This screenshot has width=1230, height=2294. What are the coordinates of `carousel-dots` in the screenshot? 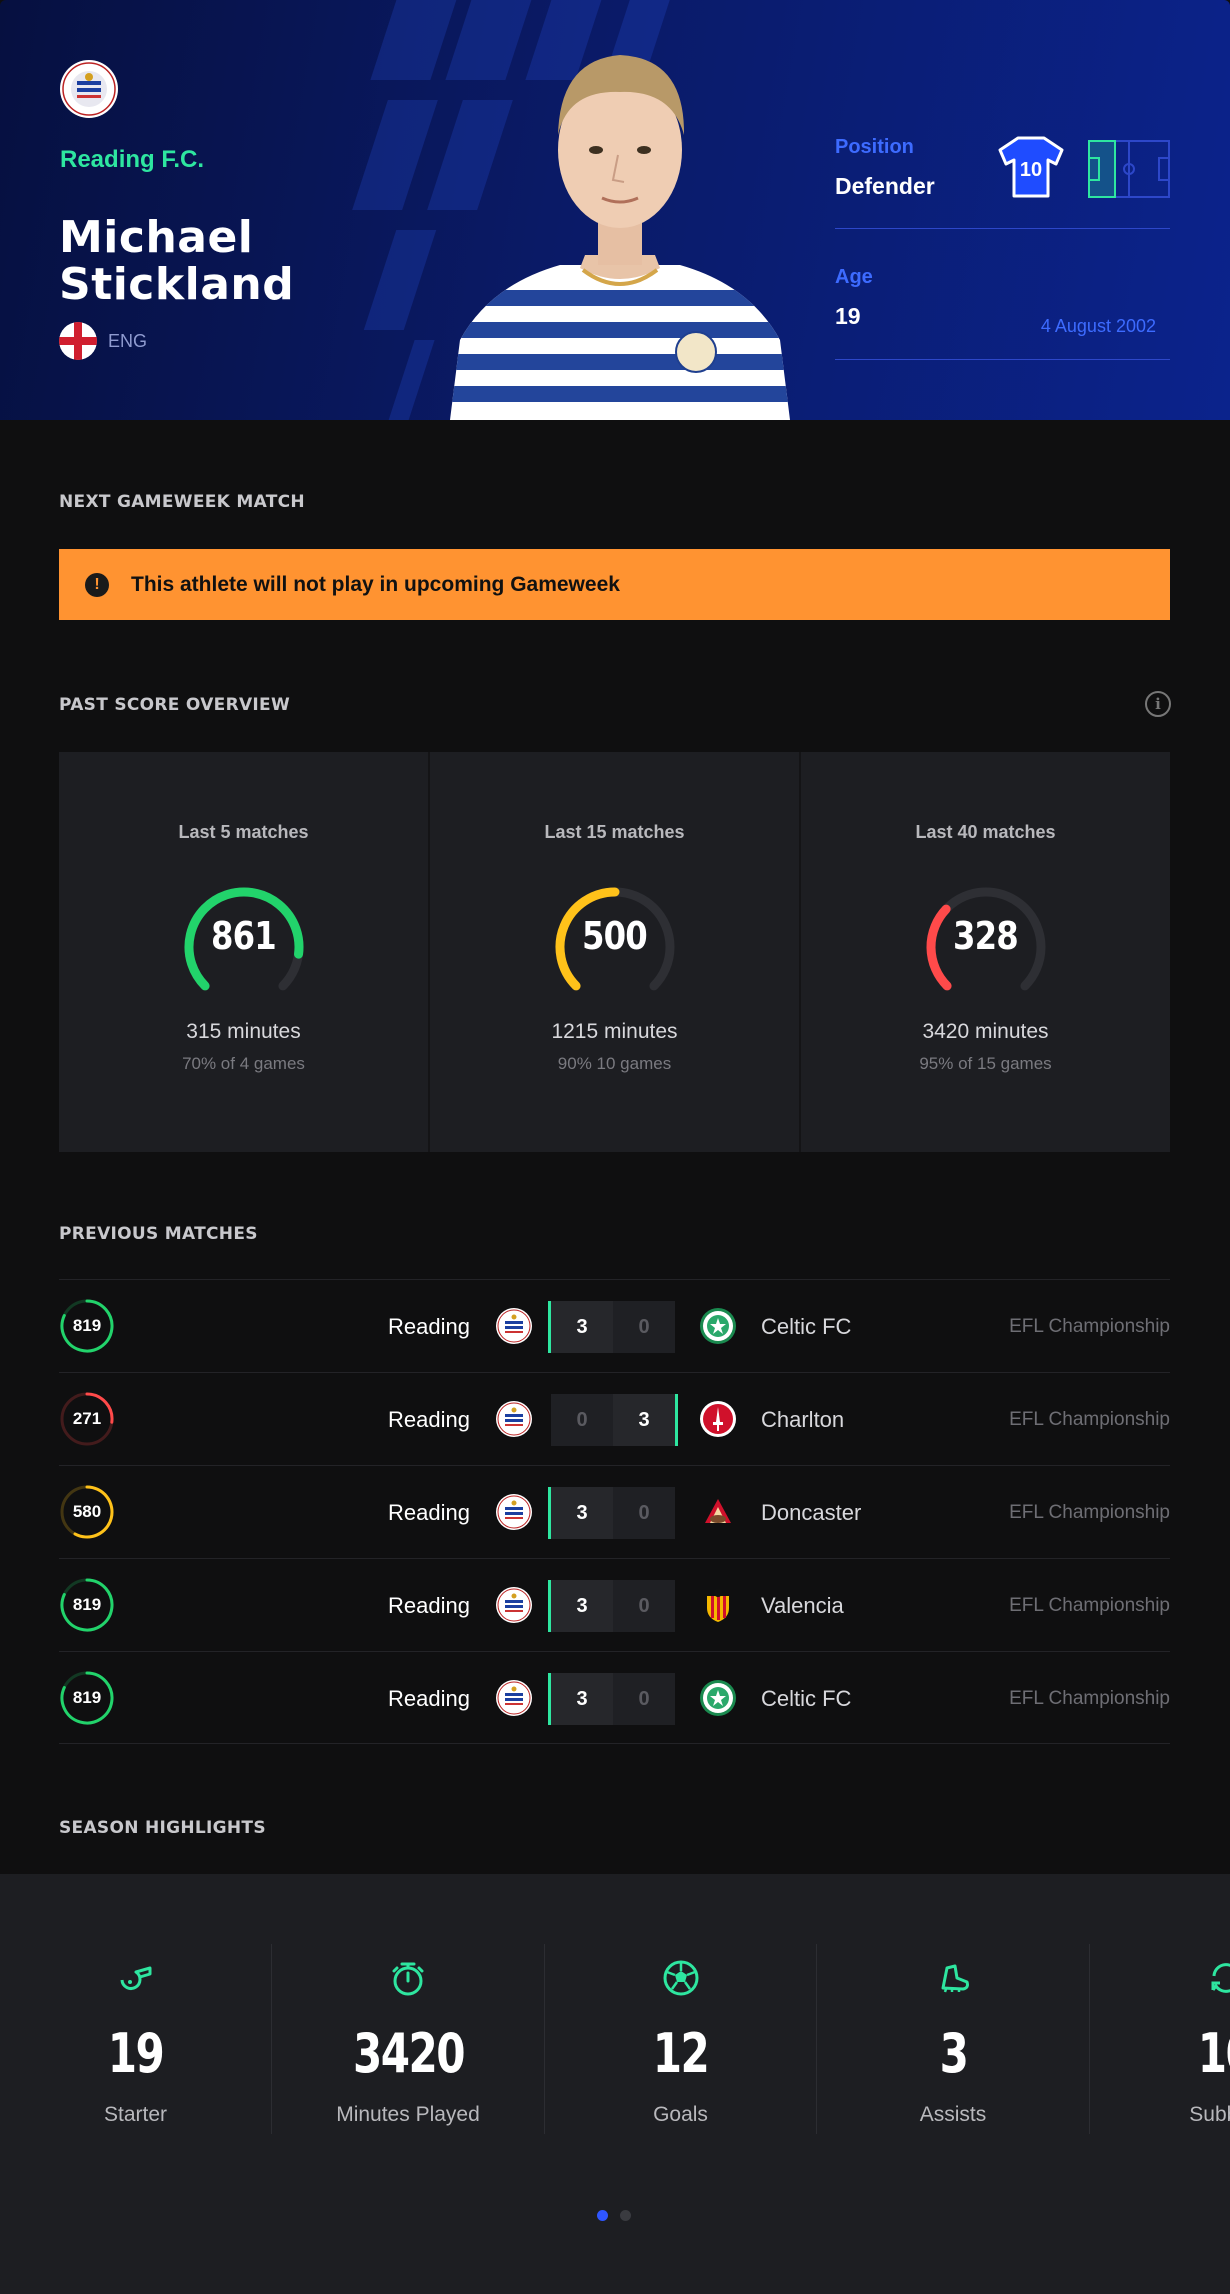 It's located at (614, 2215).